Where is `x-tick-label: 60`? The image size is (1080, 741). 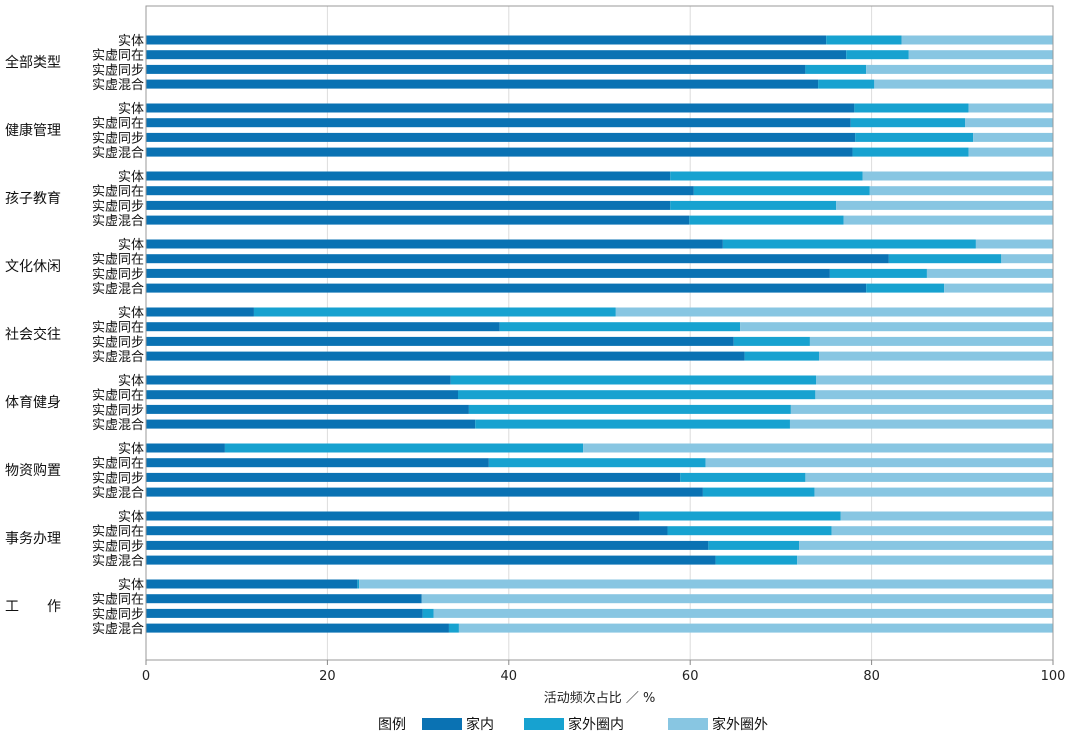
x-tick-label: 60 is located at coordinates (690, 676).